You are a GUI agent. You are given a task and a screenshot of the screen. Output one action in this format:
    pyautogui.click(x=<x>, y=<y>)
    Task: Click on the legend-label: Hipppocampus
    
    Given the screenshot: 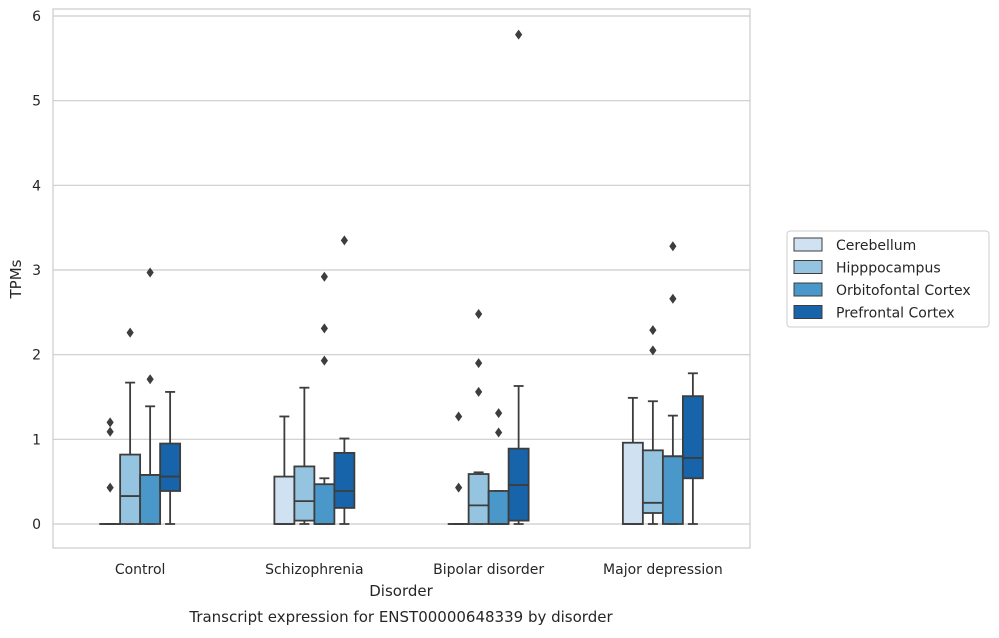 What is the action you would take?
    pyautogui.click(x=888, y=269)
    